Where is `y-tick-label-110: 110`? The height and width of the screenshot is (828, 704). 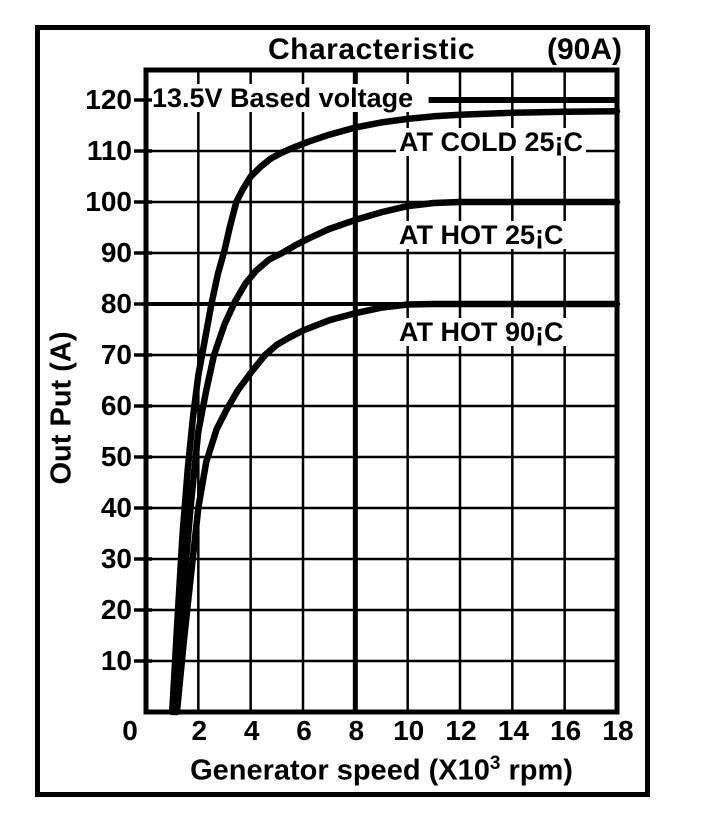
y-tick-label-110: 110 is located at coordinates (109, 150).